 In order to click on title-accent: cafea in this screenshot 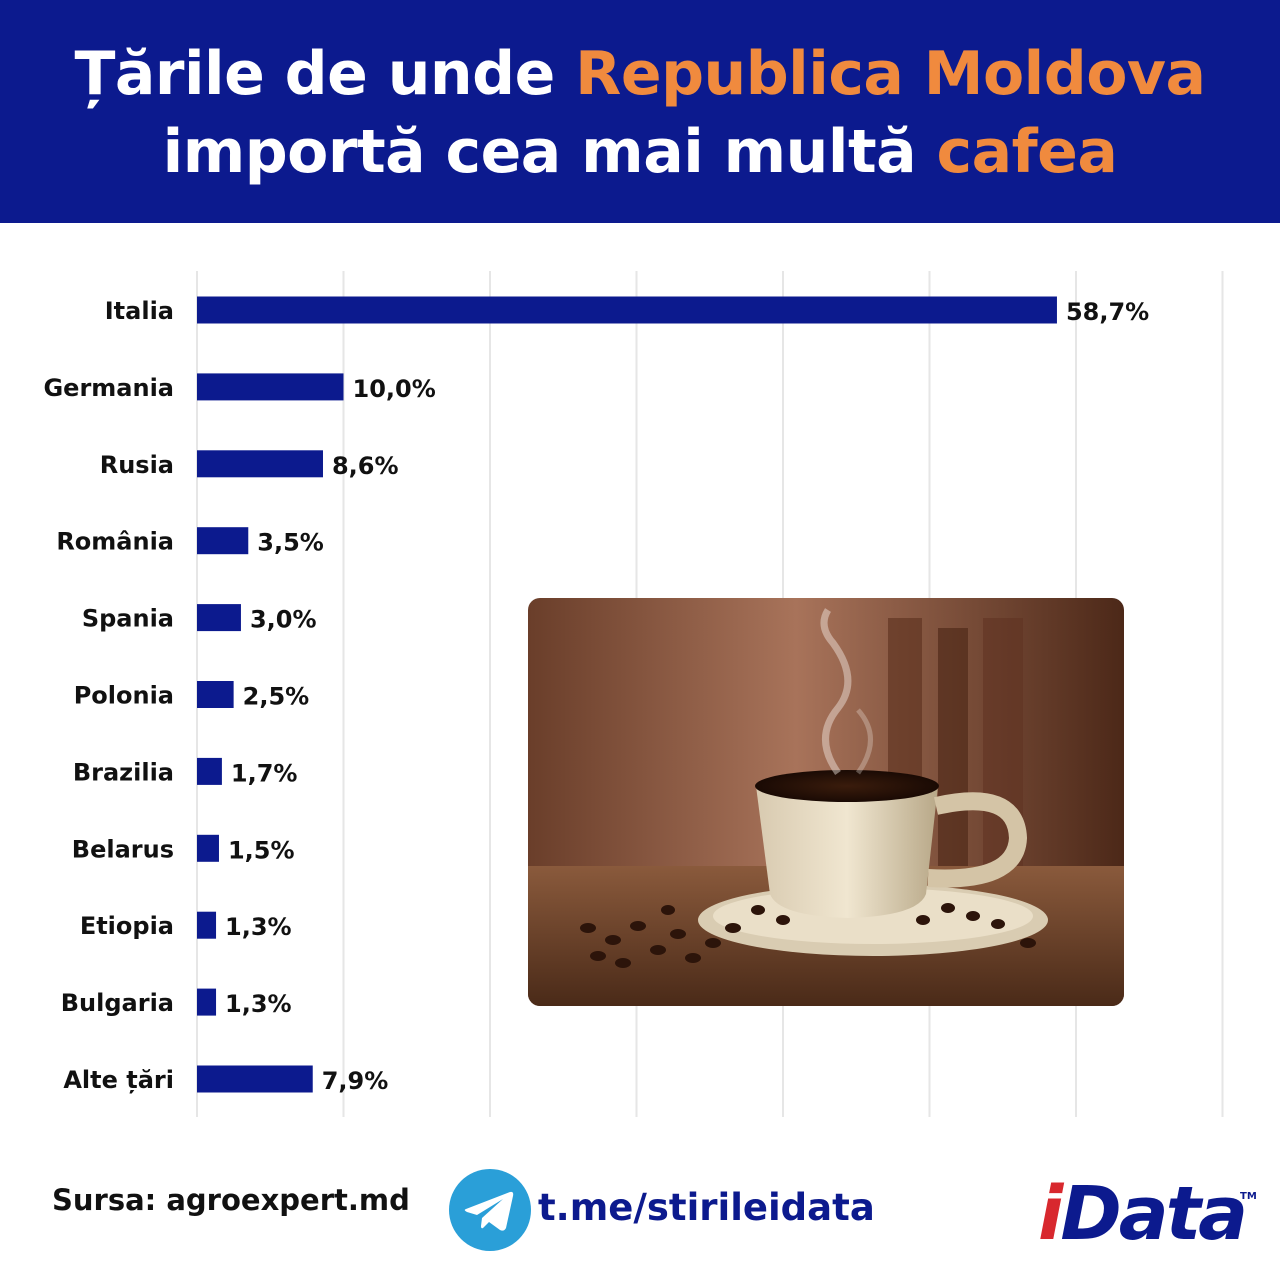, I will do `click(1027, 152)`.